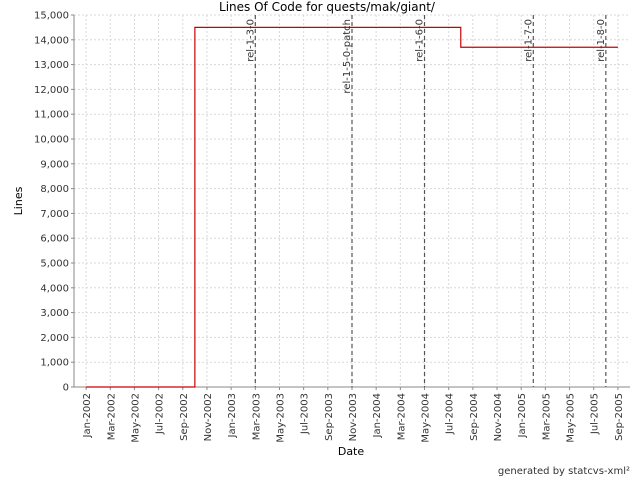 The image size is (640, 480). What do you see at coordinates (232, 415) in the screenshot?
I see `x-tick-label: Jan-2003` at bounding box center [232, 415].